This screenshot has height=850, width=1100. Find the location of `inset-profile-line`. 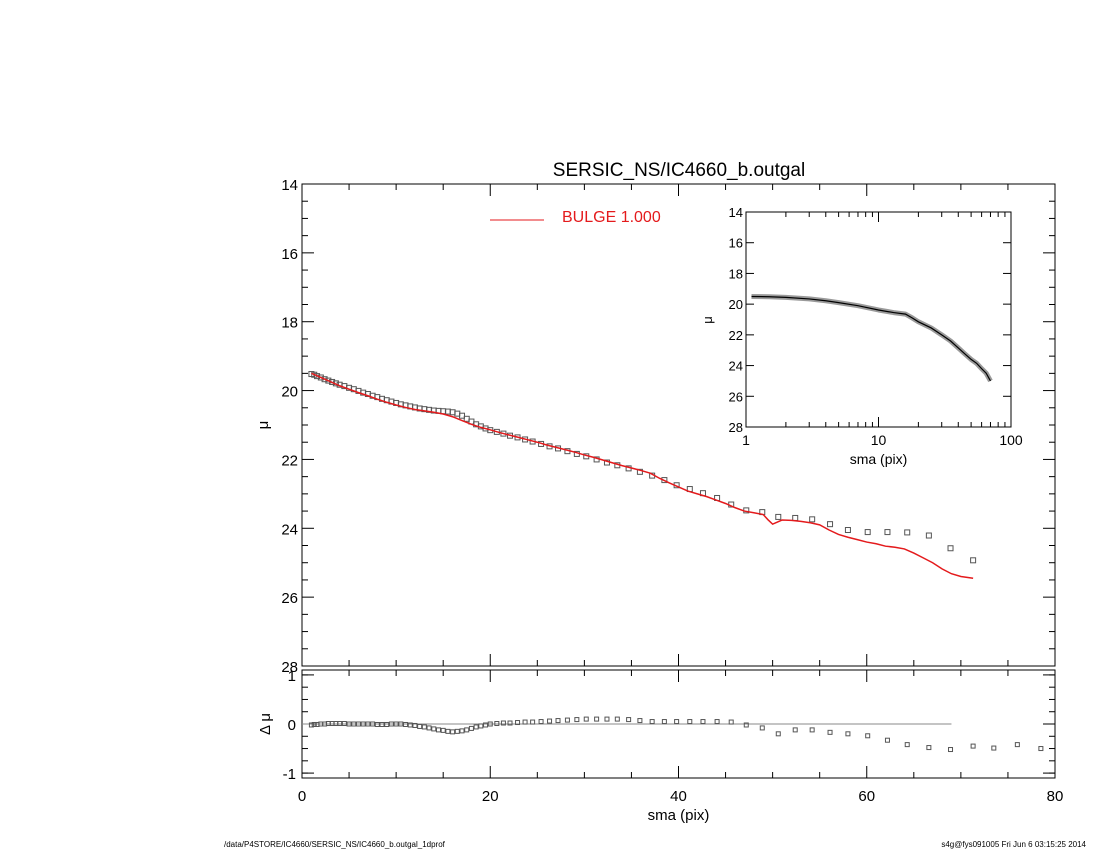

inset-profile-line is located at coordinates (871, 338).